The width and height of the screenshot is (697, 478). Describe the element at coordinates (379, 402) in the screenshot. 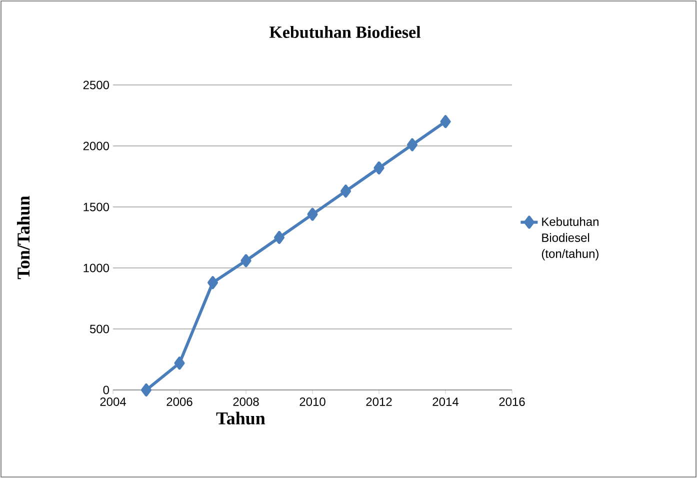

I see `x-tick-label: 2012` at that location.